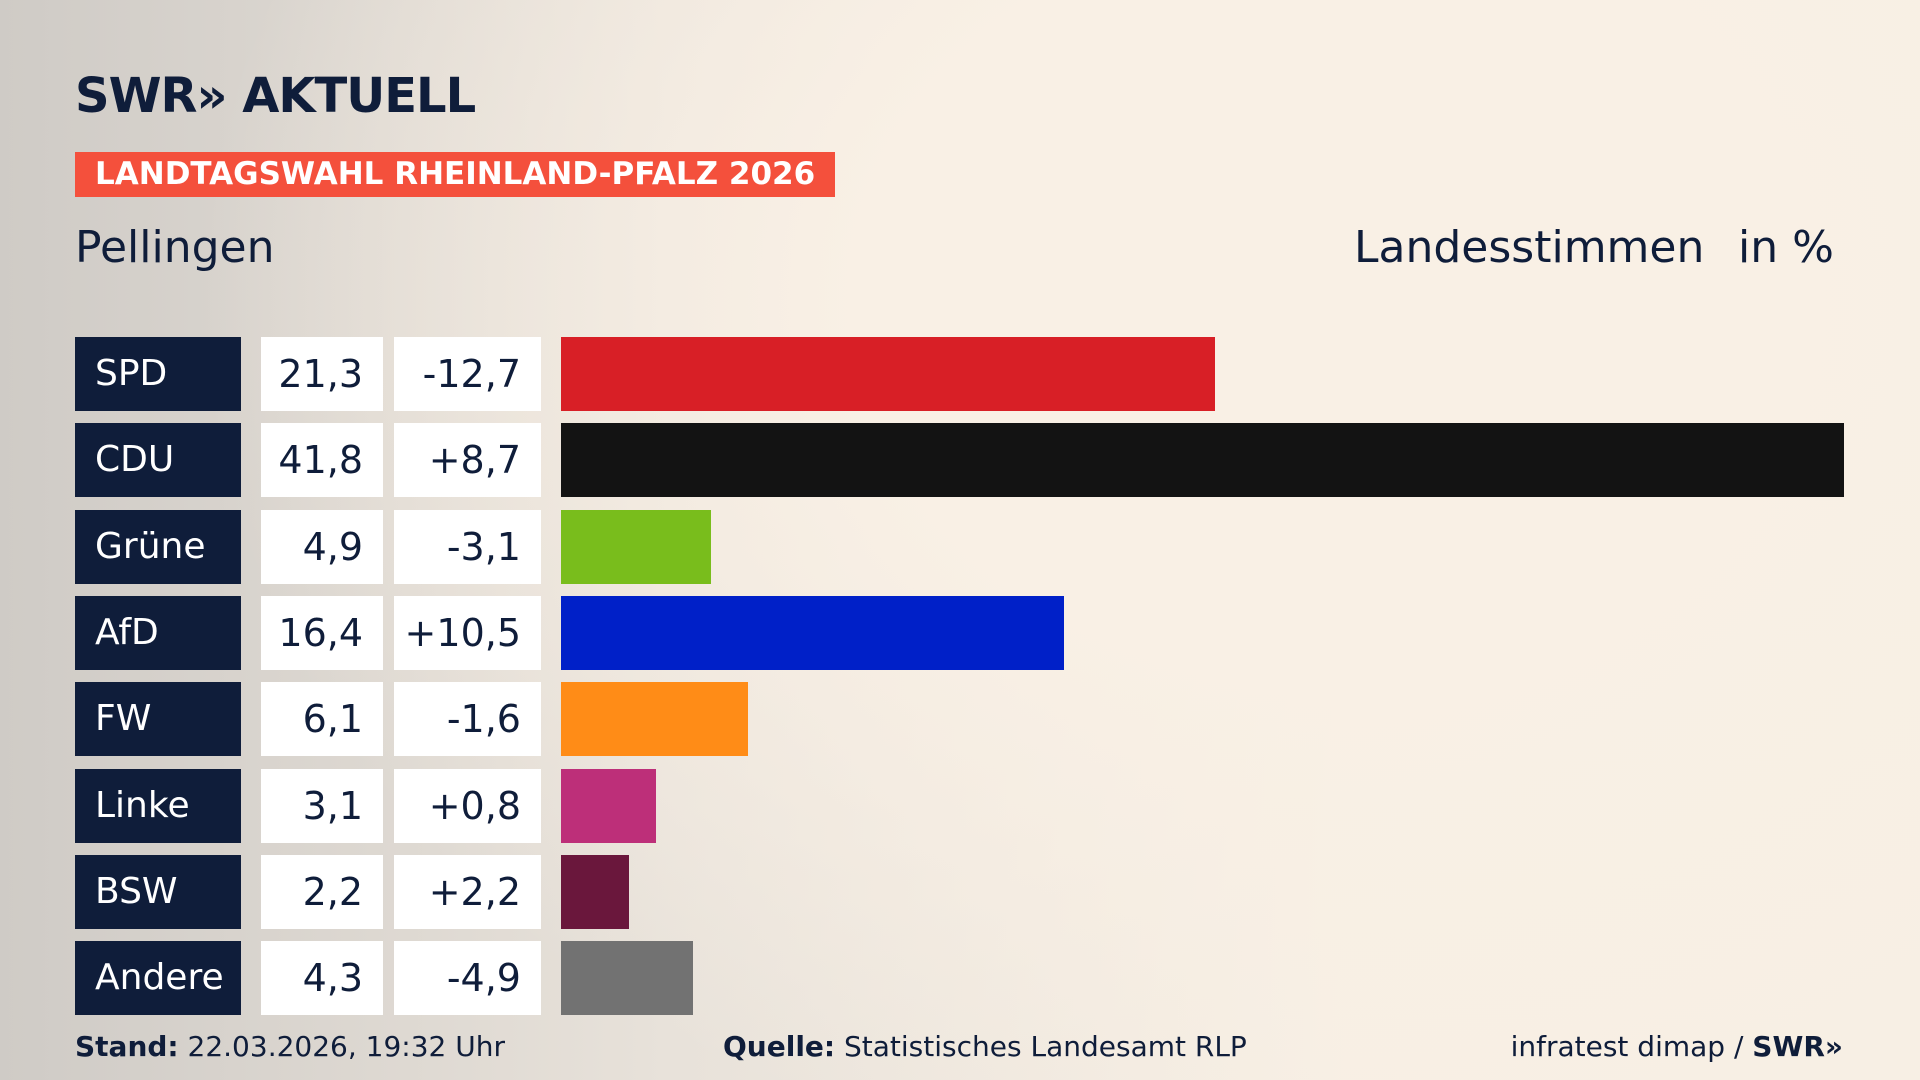 Image resolution: width=1920 pixels, height=1080 pixels. I want to click on swr-logo: SWR», so click(1797, 1046).